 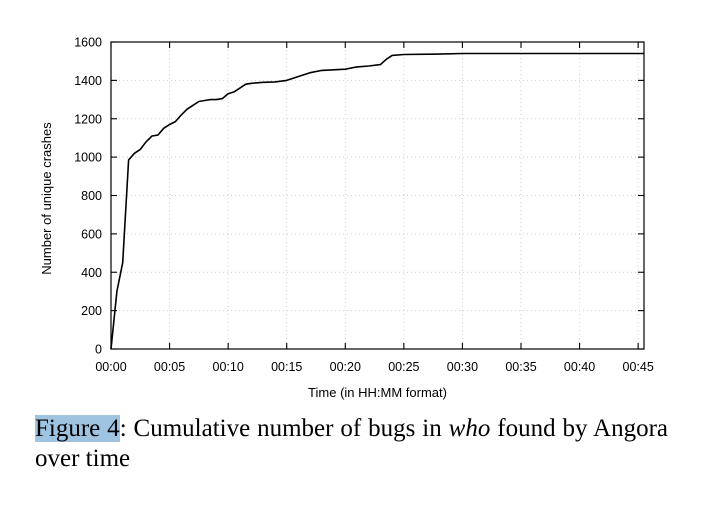 What do you see at coordinates (638, 367) in the screenshot?
I see `x-tick-label: 00:45` at bounding box center [638, 367].